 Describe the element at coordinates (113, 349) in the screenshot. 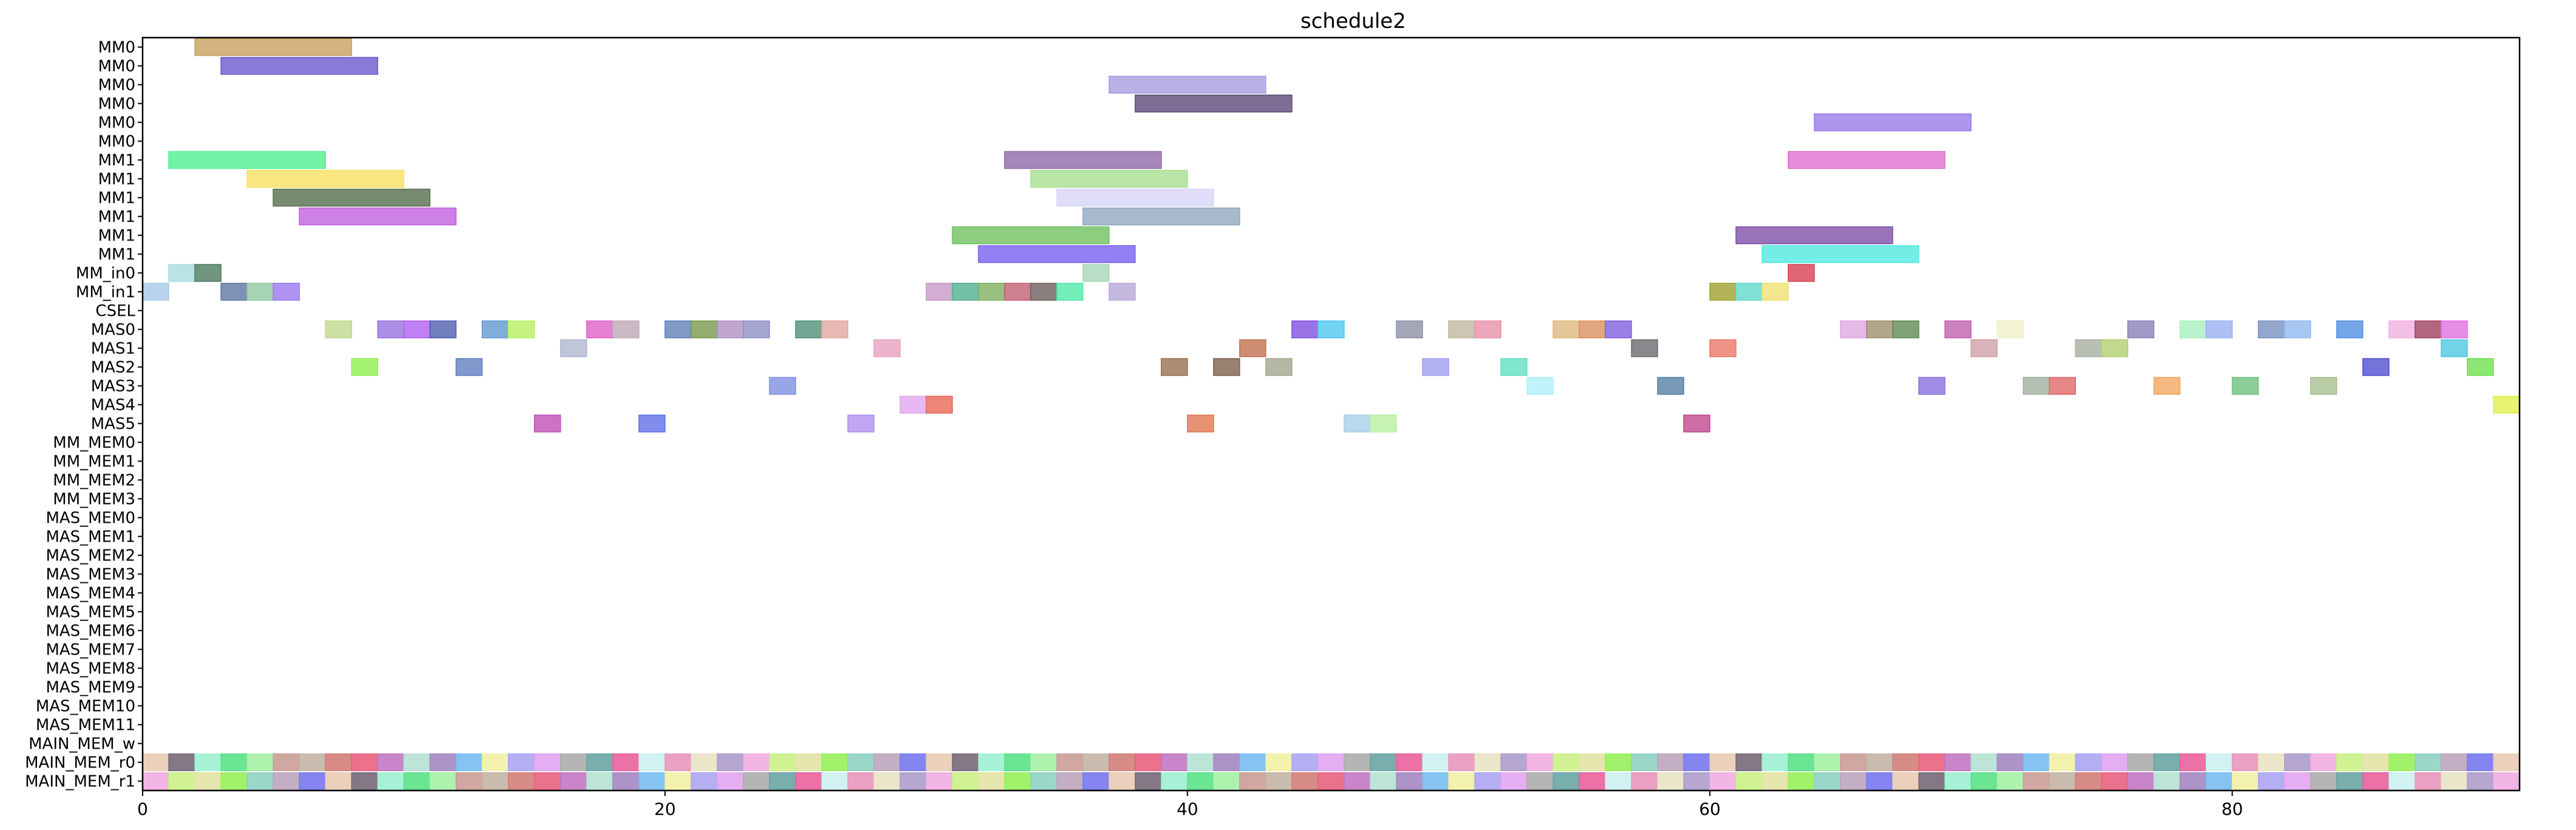

I see `y-tick-label: MAS1` at that location.